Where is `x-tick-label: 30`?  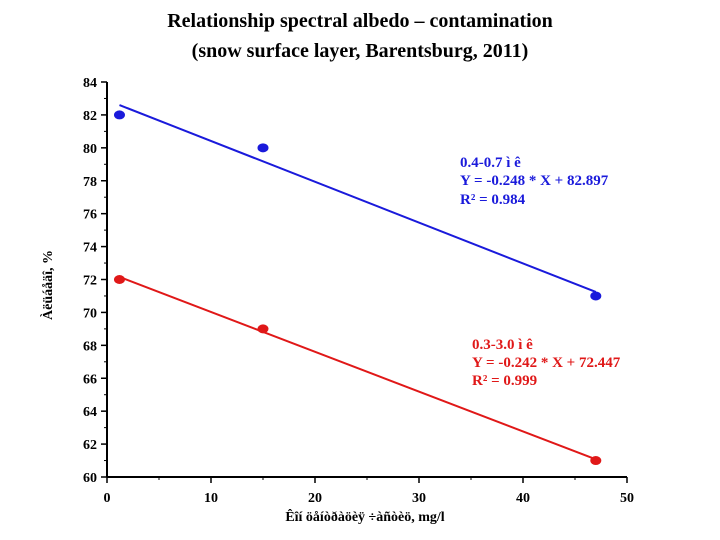 x-tick-label: 30 is located at coordinates (419, 498).